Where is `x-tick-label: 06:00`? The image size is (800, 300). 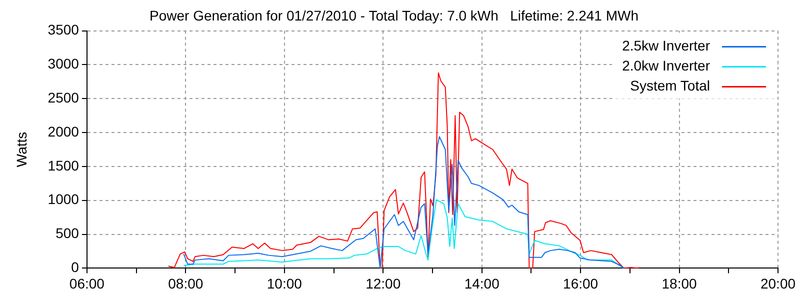 x-tick-label: 06:00 is located at coordinates (87, 283).